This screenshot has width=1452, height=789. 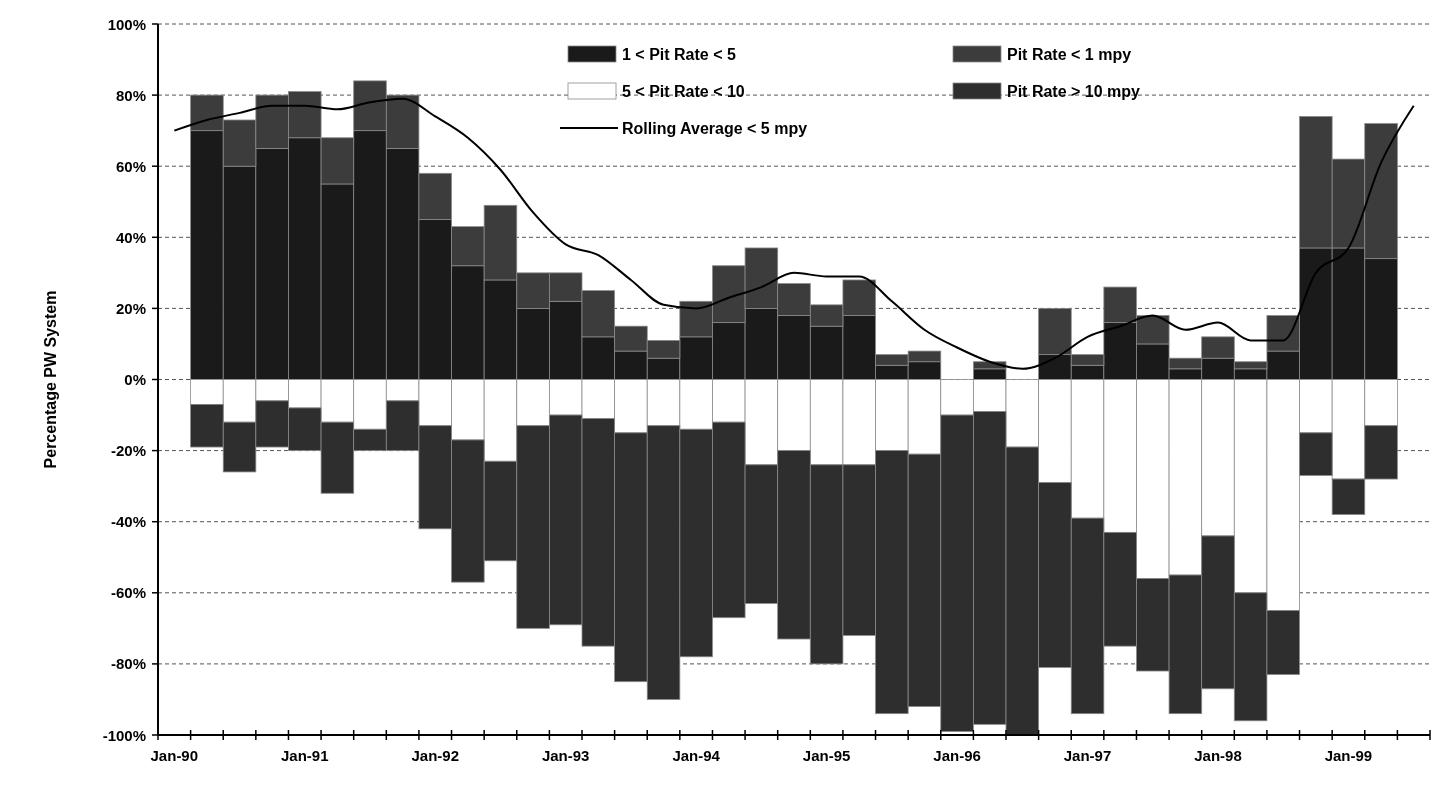 I want to click on y-tick-label: -100%, so click(x=124, y=735).